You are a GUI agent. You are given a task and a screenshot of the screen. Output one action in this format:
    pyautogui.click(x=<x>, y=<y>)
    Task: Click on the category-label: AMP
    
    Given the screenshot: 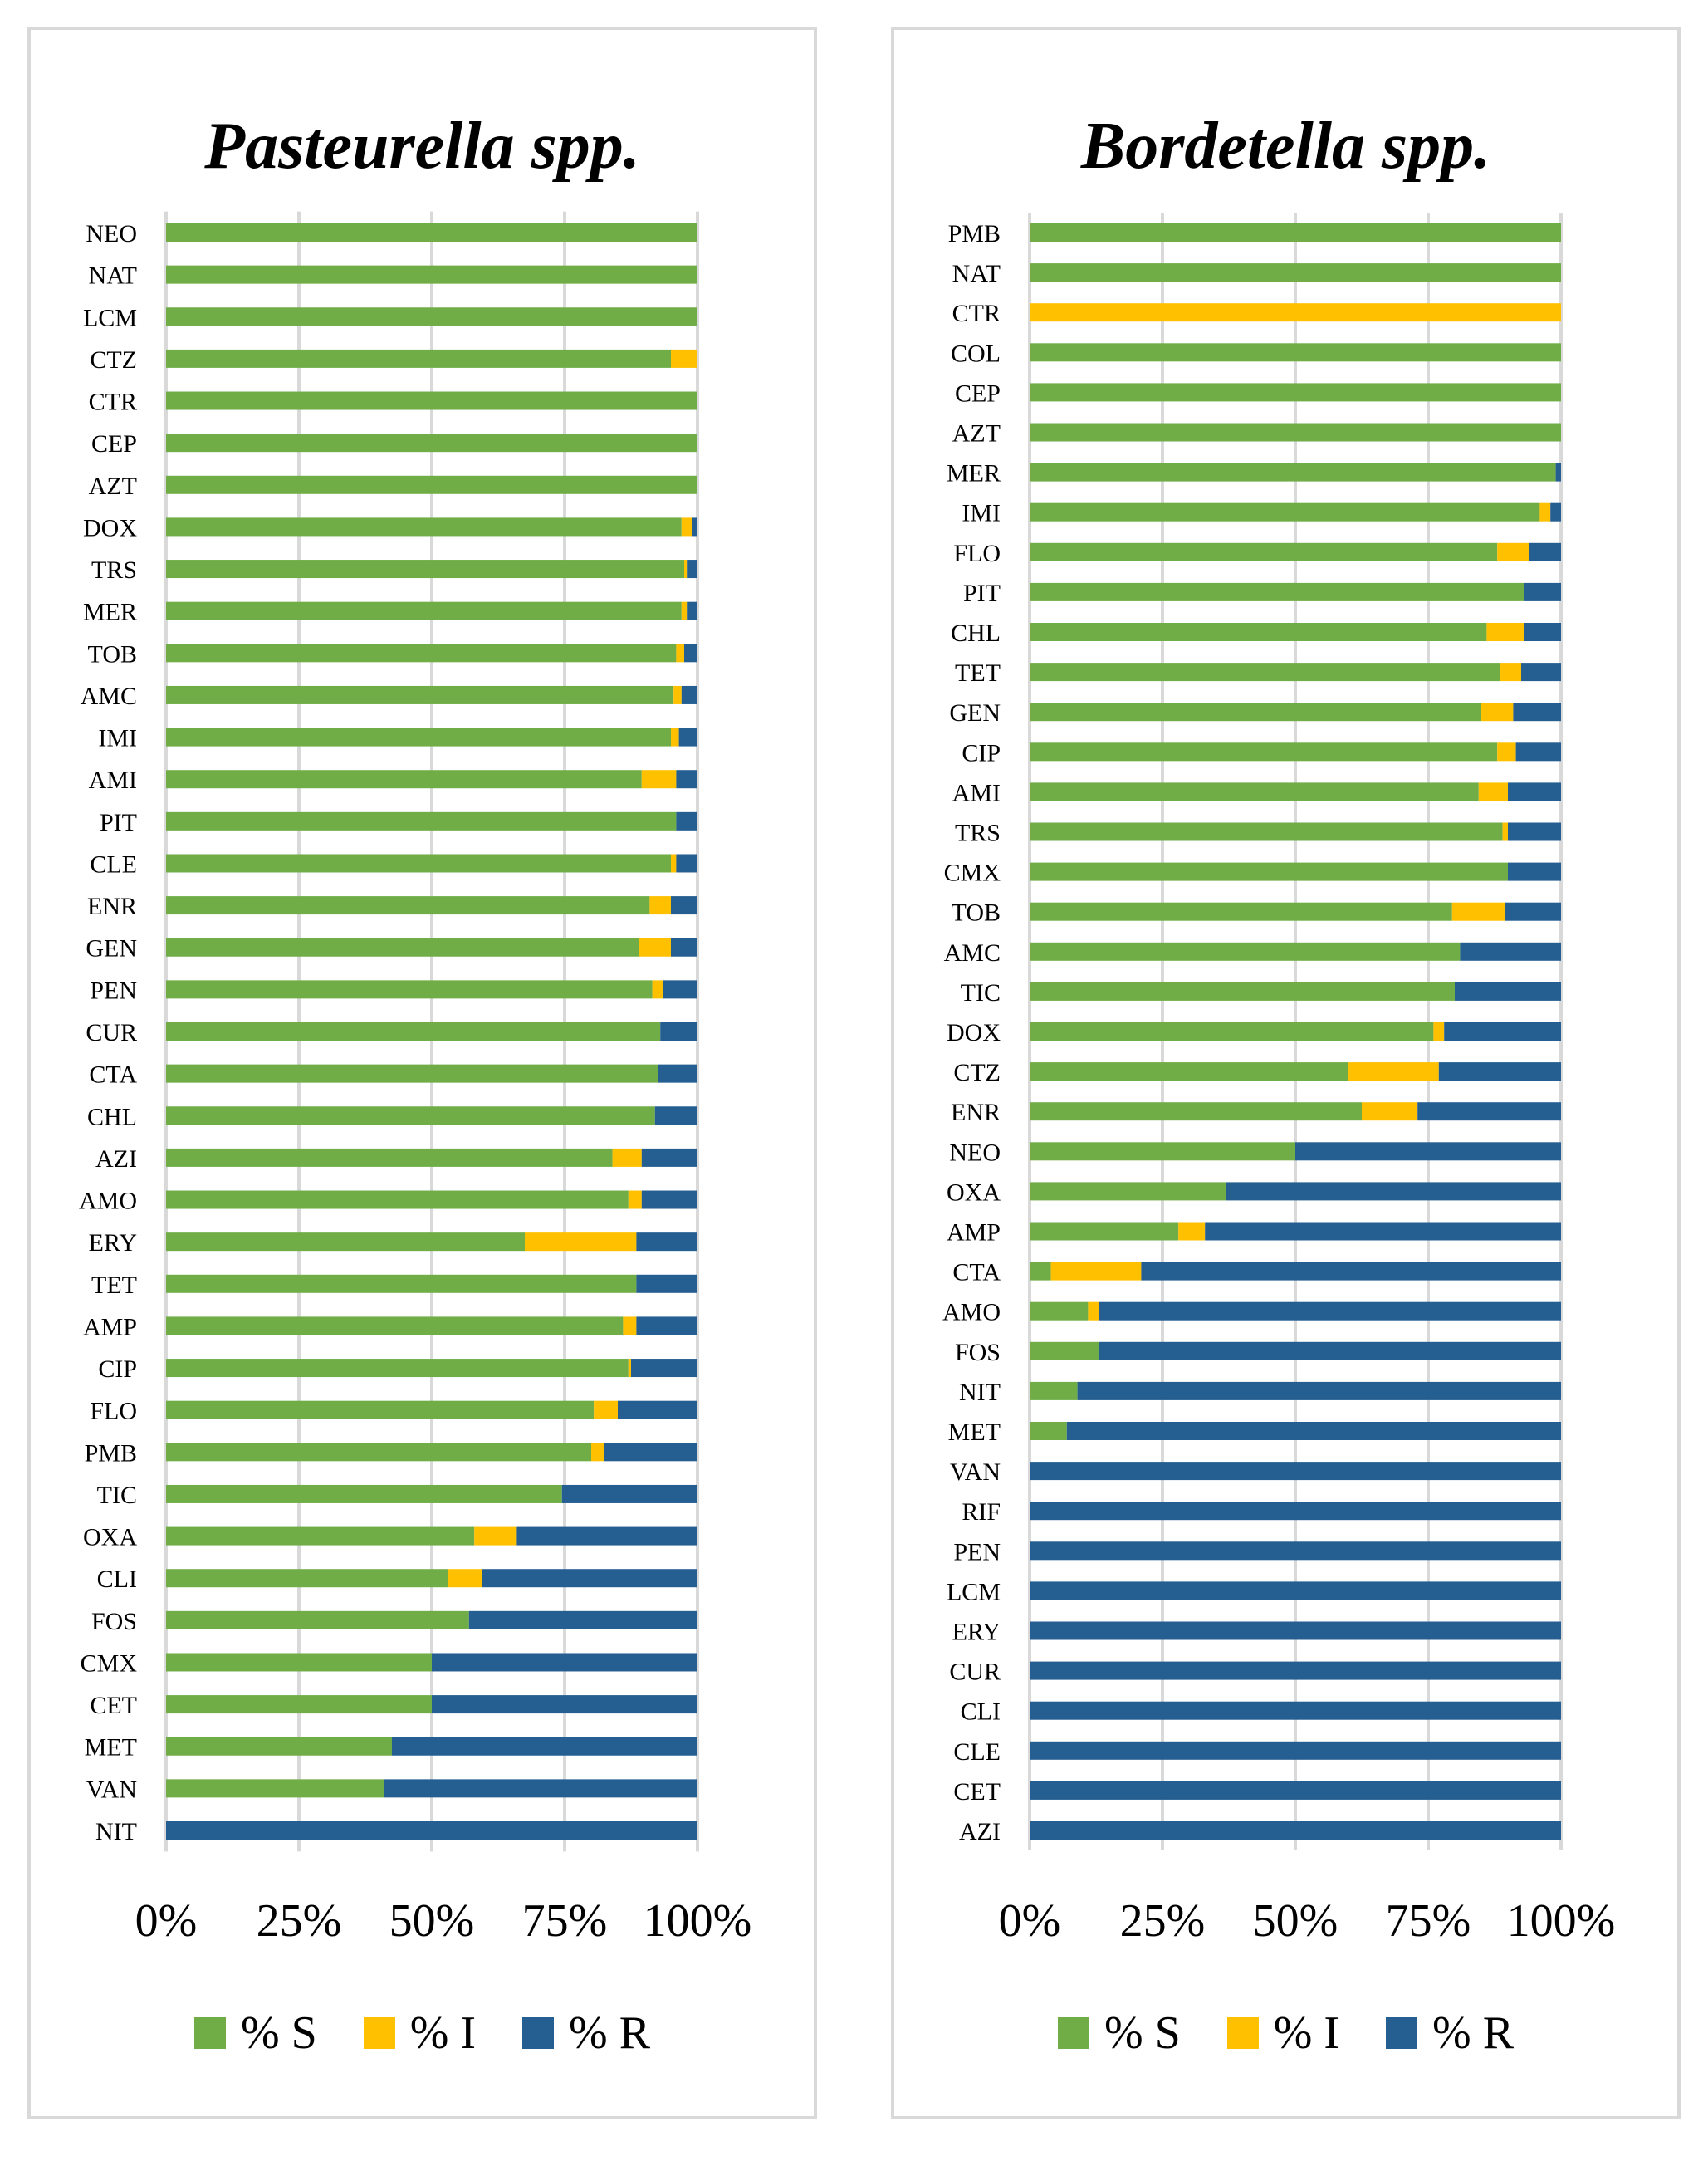 What is the action you would take?
    pyautogui.click(x=110, y=1326)
    